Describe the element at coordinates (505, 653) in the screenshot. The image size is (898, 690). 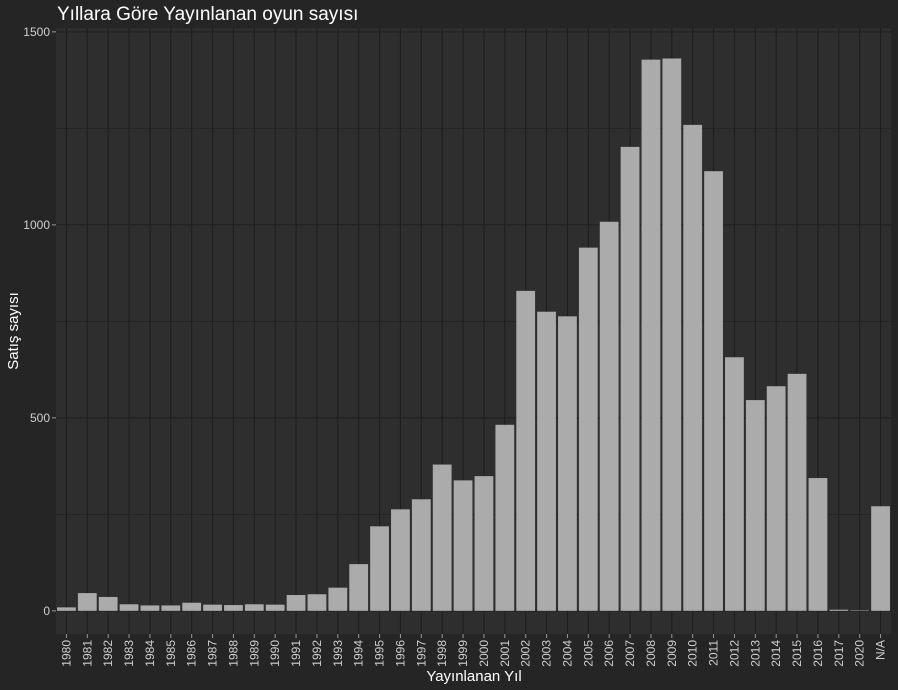
I see `x-tick-label: 2001` at that location.